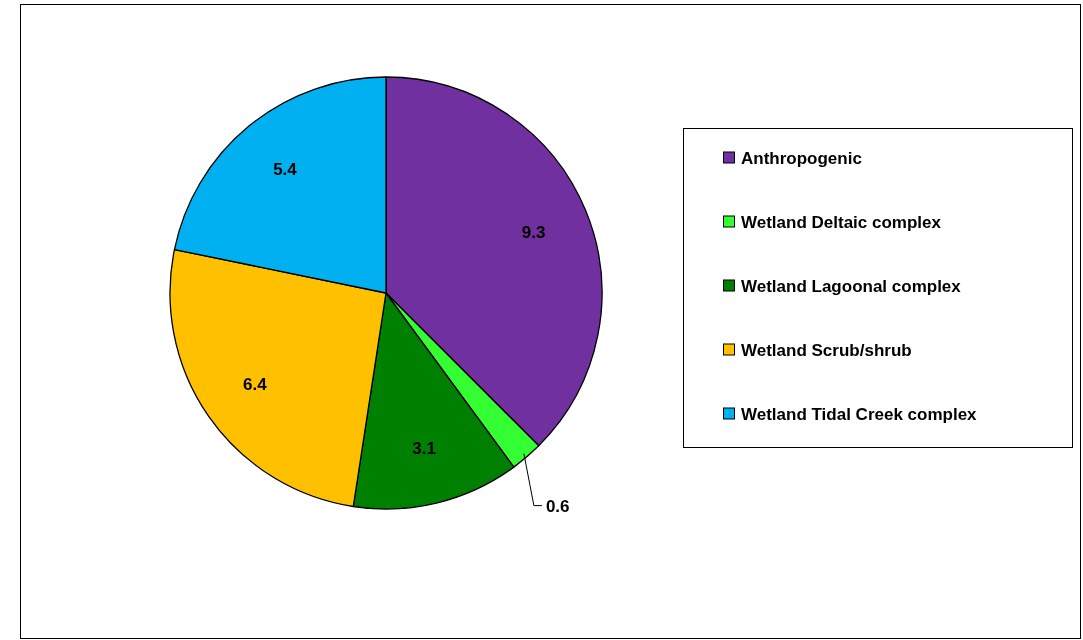  What do you see at coordinates (424, 449) in the screenshot?
I see `data-label: 3.1` at bounding box center [424, 449].